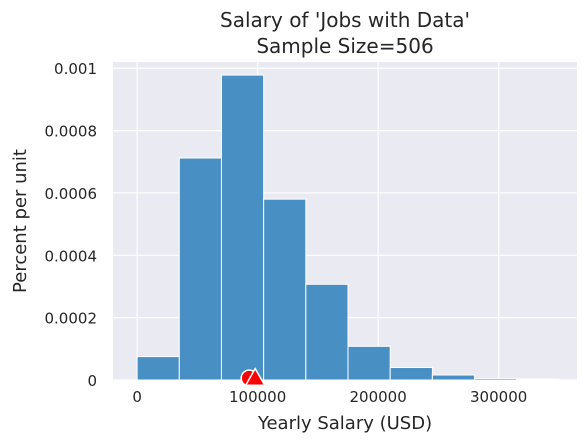 This screenshot has height=441, width=587. Describe the element at coordinates (378, 397) in the screenshot. I see `x-tick-label: 200000` at that location.